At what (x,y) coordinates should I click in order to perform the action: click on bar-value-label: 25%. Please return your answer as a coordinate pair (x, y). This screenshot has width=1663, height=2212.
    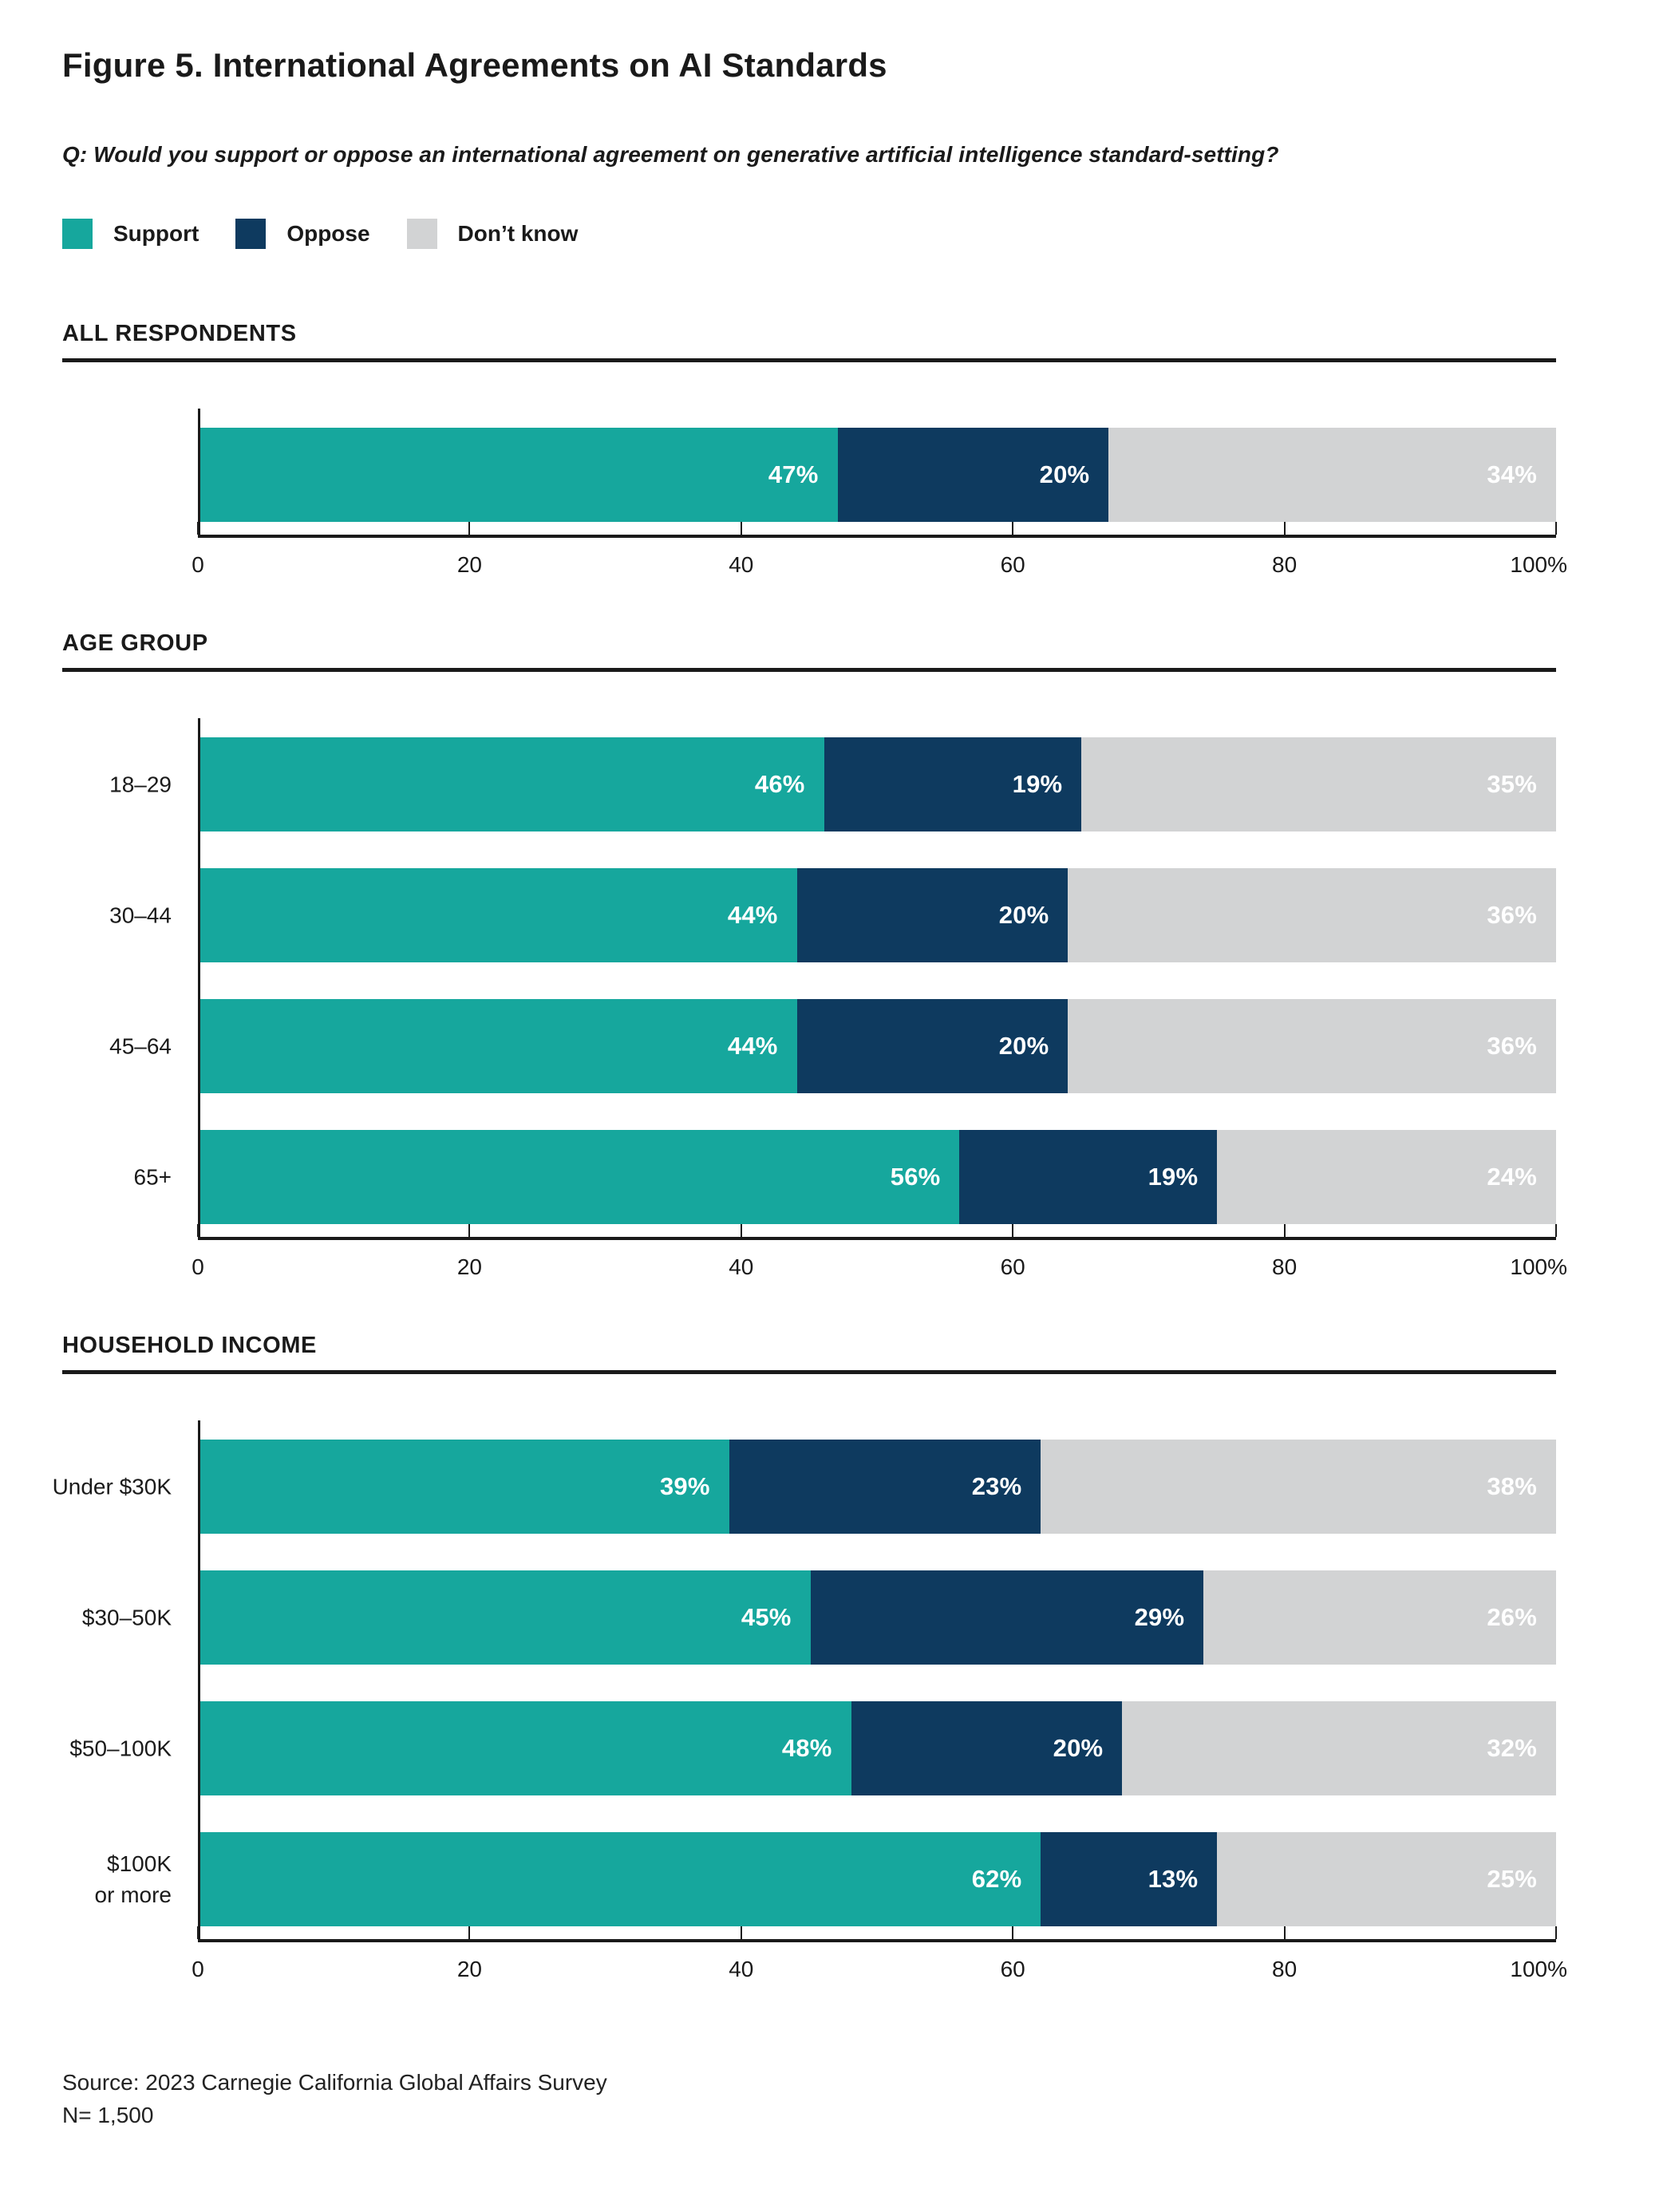
    Looking at the image, I should click on (1512, 1879).